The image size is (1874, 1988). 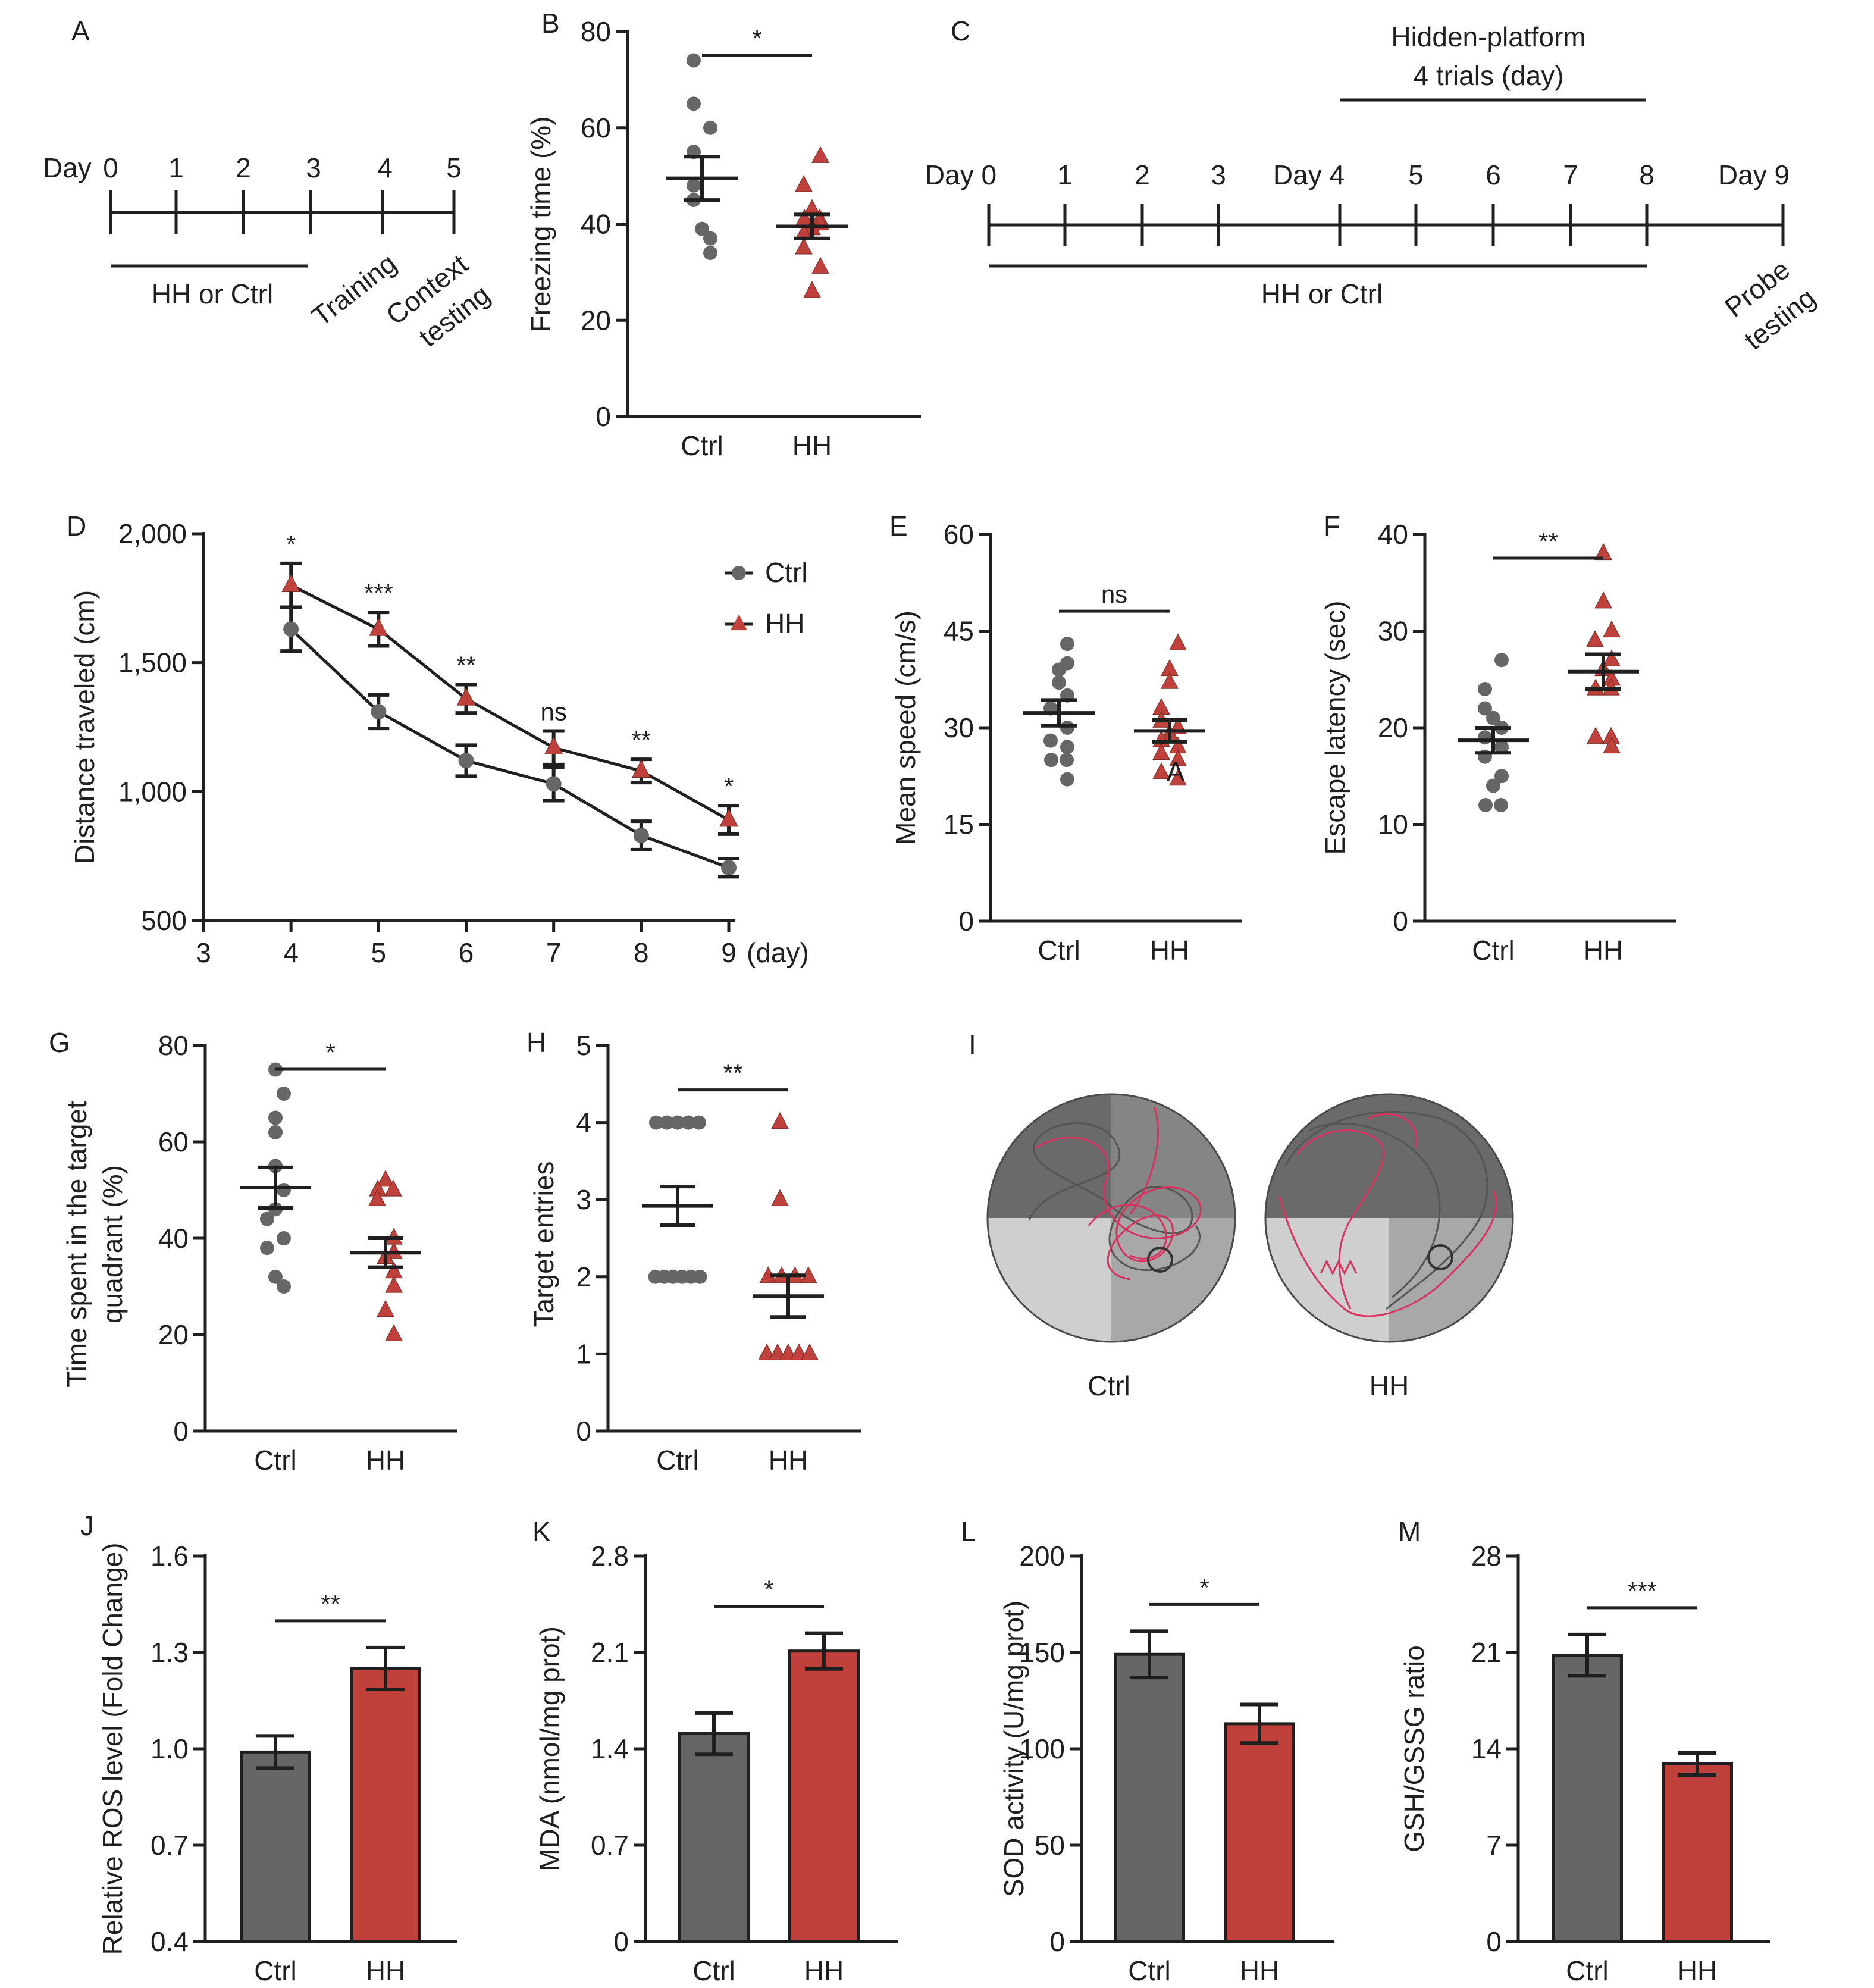 I want to click on panel-h-y-tick-label: 5, so click(x=583, y=1045).